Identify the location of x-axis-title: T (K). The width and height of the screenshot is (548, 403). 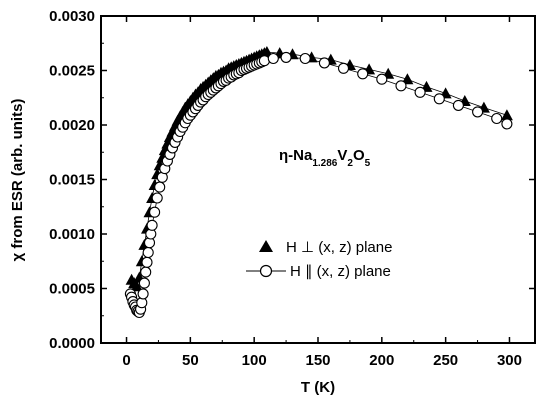
(318, 387).